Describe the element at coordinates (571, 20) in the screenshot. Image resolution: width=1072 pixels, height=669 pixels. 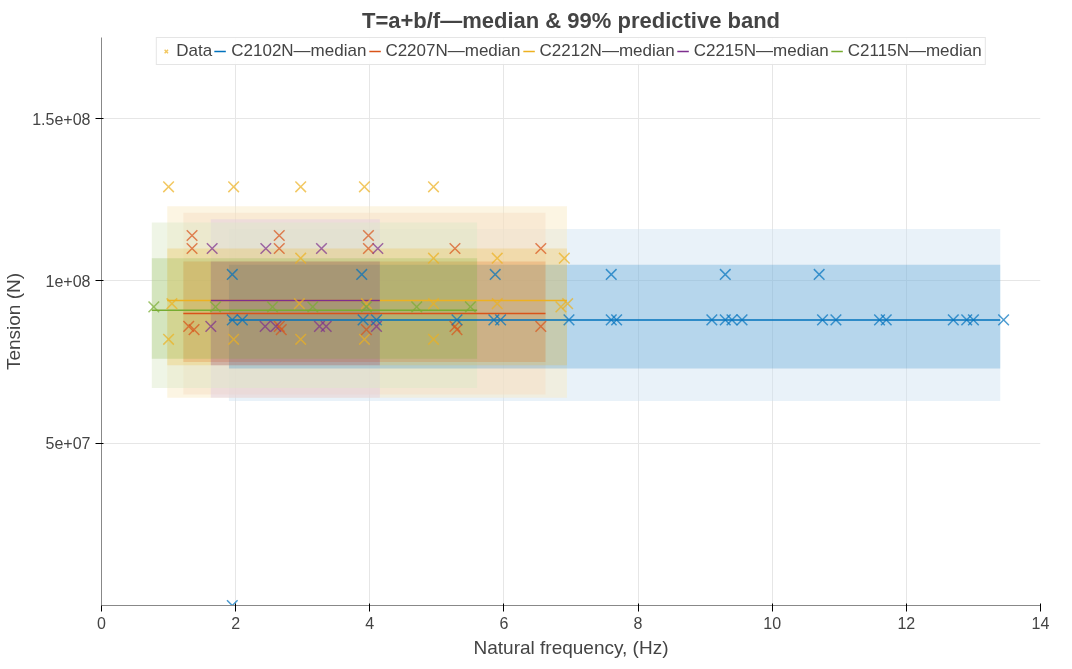
I see `chart-title: T=a+b/f—median & 99% predictive band` at that location.